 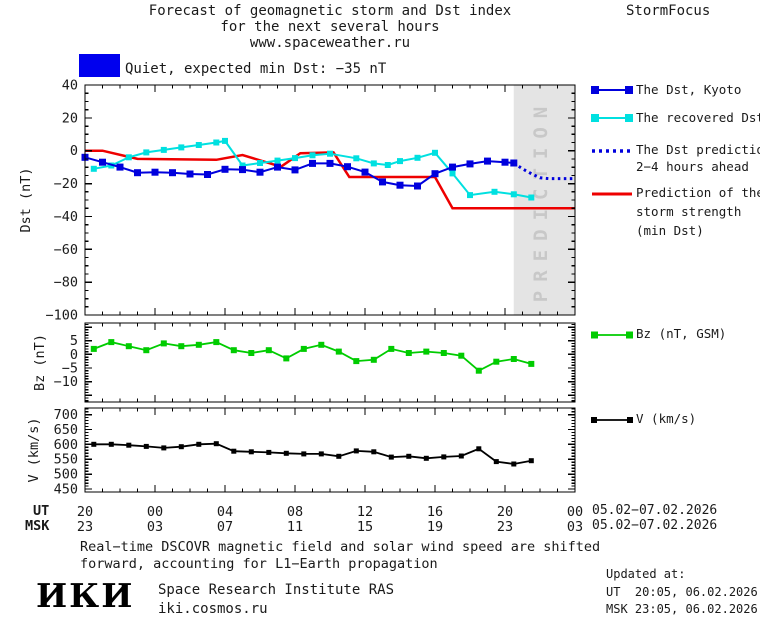 I want to click on svg-text: 500, so click(x=66, y=475).